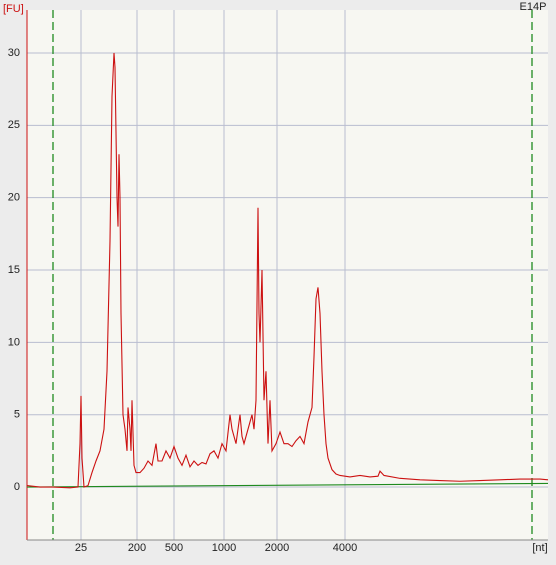 The width and height of the screenshot is (556, 565). I want to click on y-tick-label: 0, so click(17, 487).